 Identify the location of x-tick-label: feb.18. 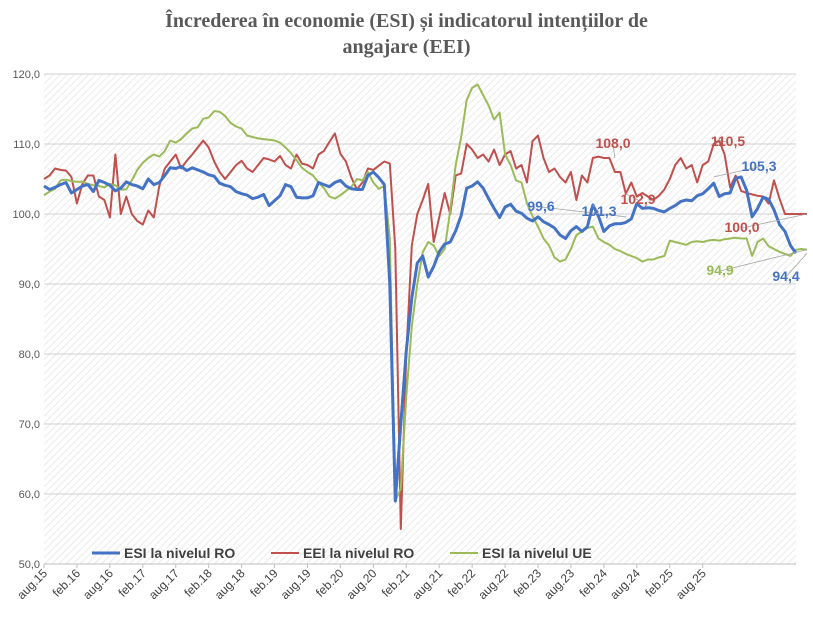
(198, 583).